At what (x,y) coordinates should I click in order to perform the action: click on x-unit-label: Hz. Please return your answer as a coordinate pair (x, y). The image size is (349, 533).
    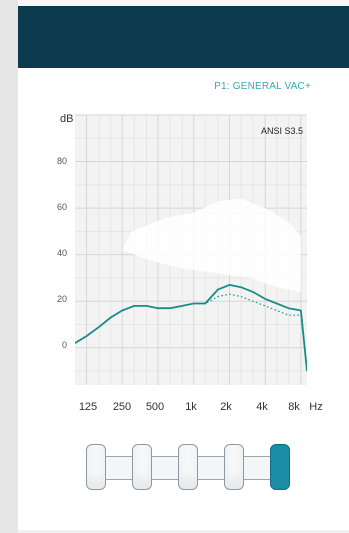
    Looking at the image, I should click on (315, 407).